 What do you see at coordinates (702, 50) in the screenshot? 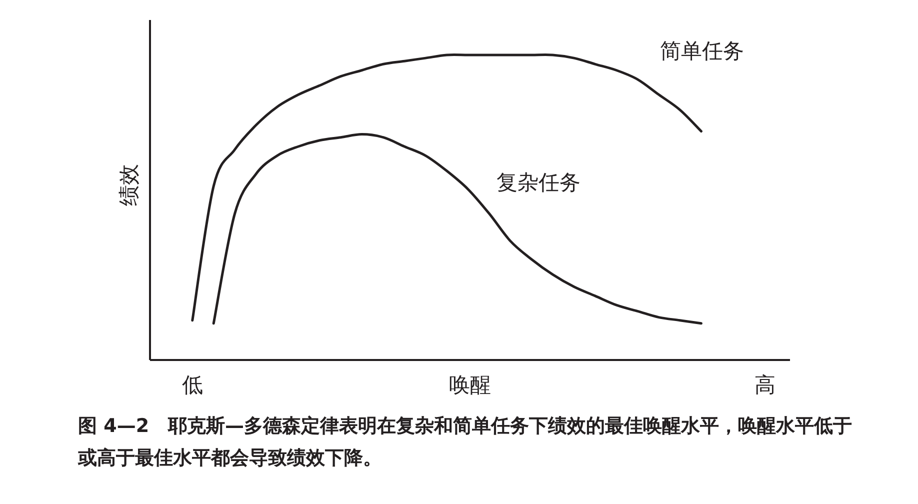
I see `series-label: 简单任务` at bounding box center [702, 50].